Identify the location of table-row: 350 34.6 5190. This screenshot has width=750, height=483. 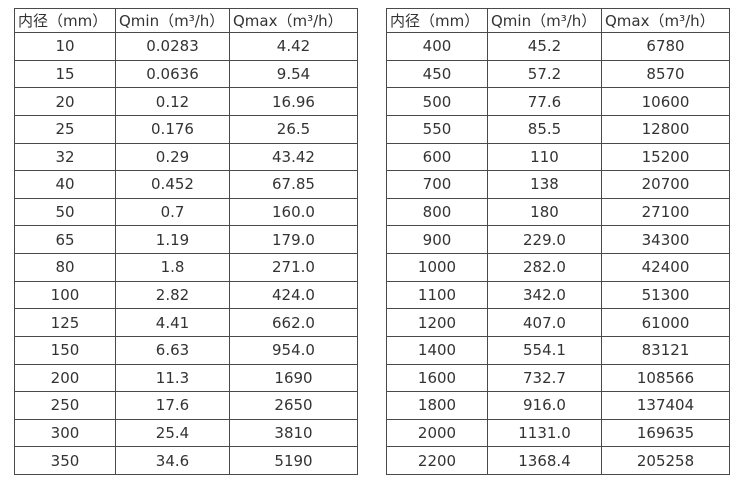
(186, 460).